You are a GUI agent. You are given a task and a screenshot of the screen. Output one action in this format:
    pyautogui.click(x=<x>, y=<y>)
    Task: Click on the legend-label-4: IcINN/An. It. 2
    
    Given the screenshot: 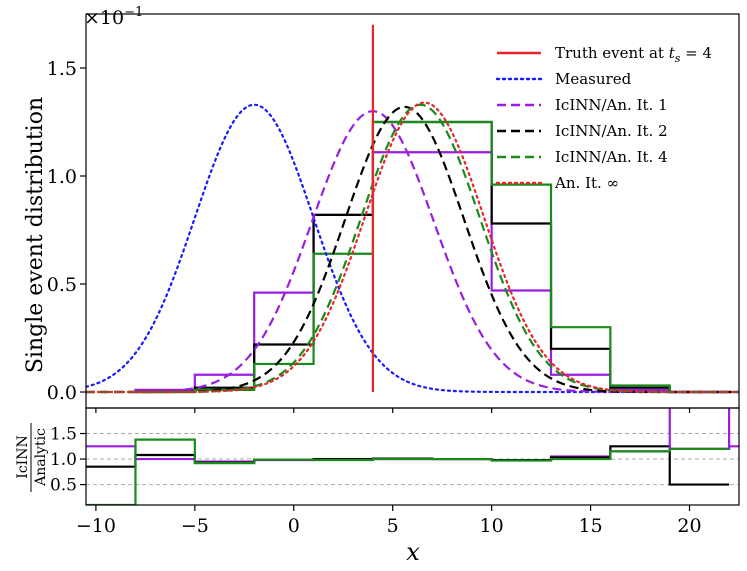 What is the action you would take?
    pyautogui.click(x=611, y=131)
    